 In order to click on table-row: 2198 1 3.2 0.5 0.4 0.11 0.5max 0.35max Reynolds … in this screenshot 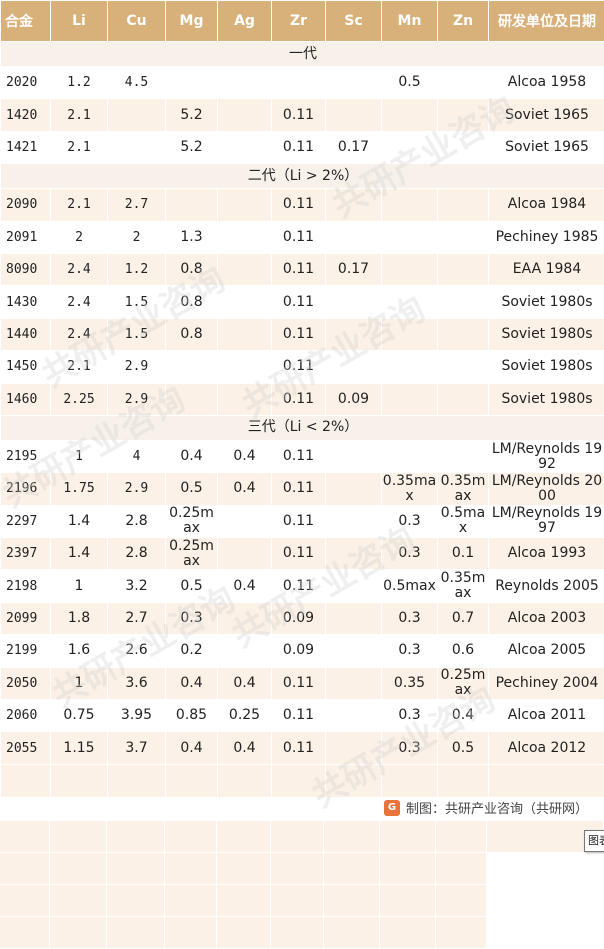, I will do `click(302, 586)`.